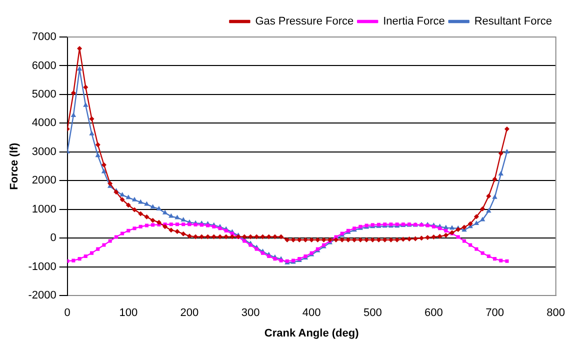  I want to click on x-tick-label: 0, so click(67, 313).